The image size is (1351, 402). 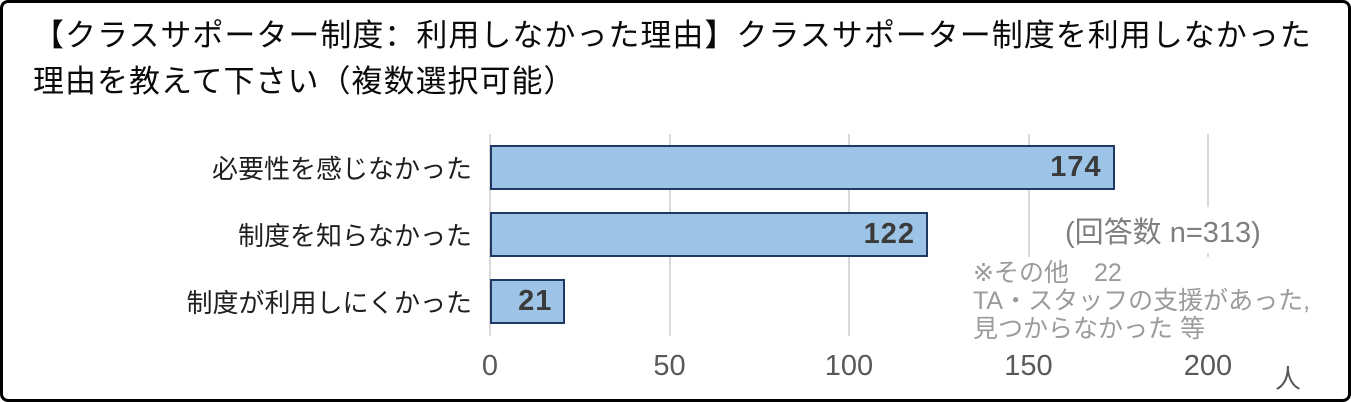 I want to click on bar-track: 174, so click(x=849, y=167).